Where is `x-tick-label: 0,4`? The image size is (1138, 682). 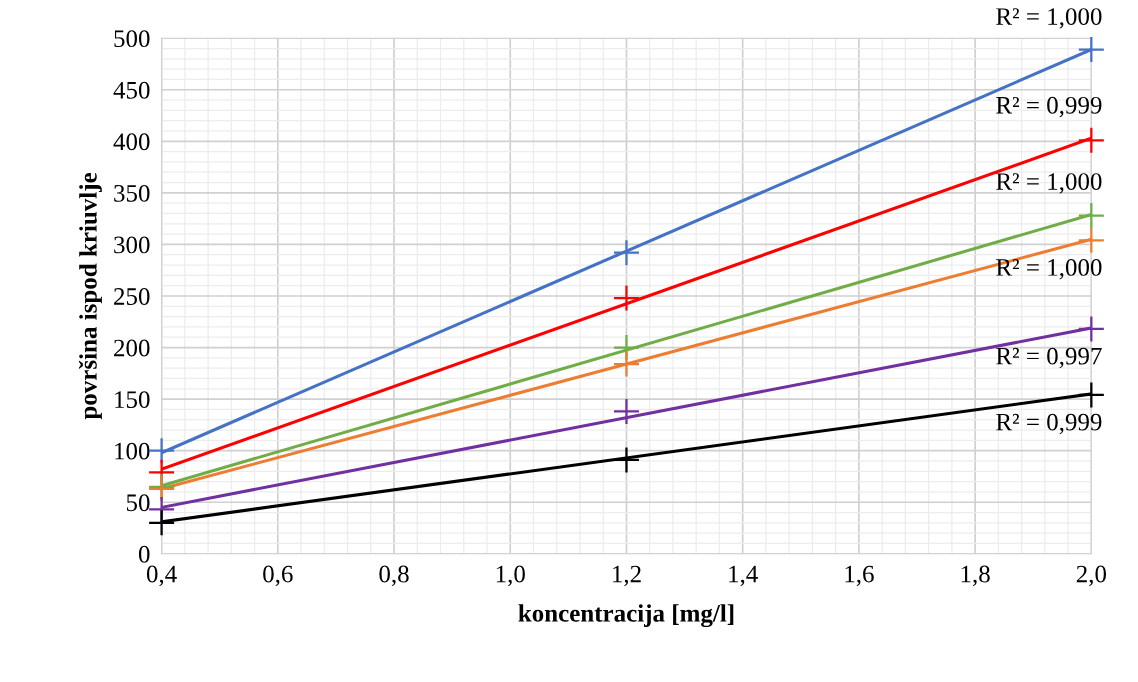 x-tick-label: 0,4 is located at coordinates (161, 576).